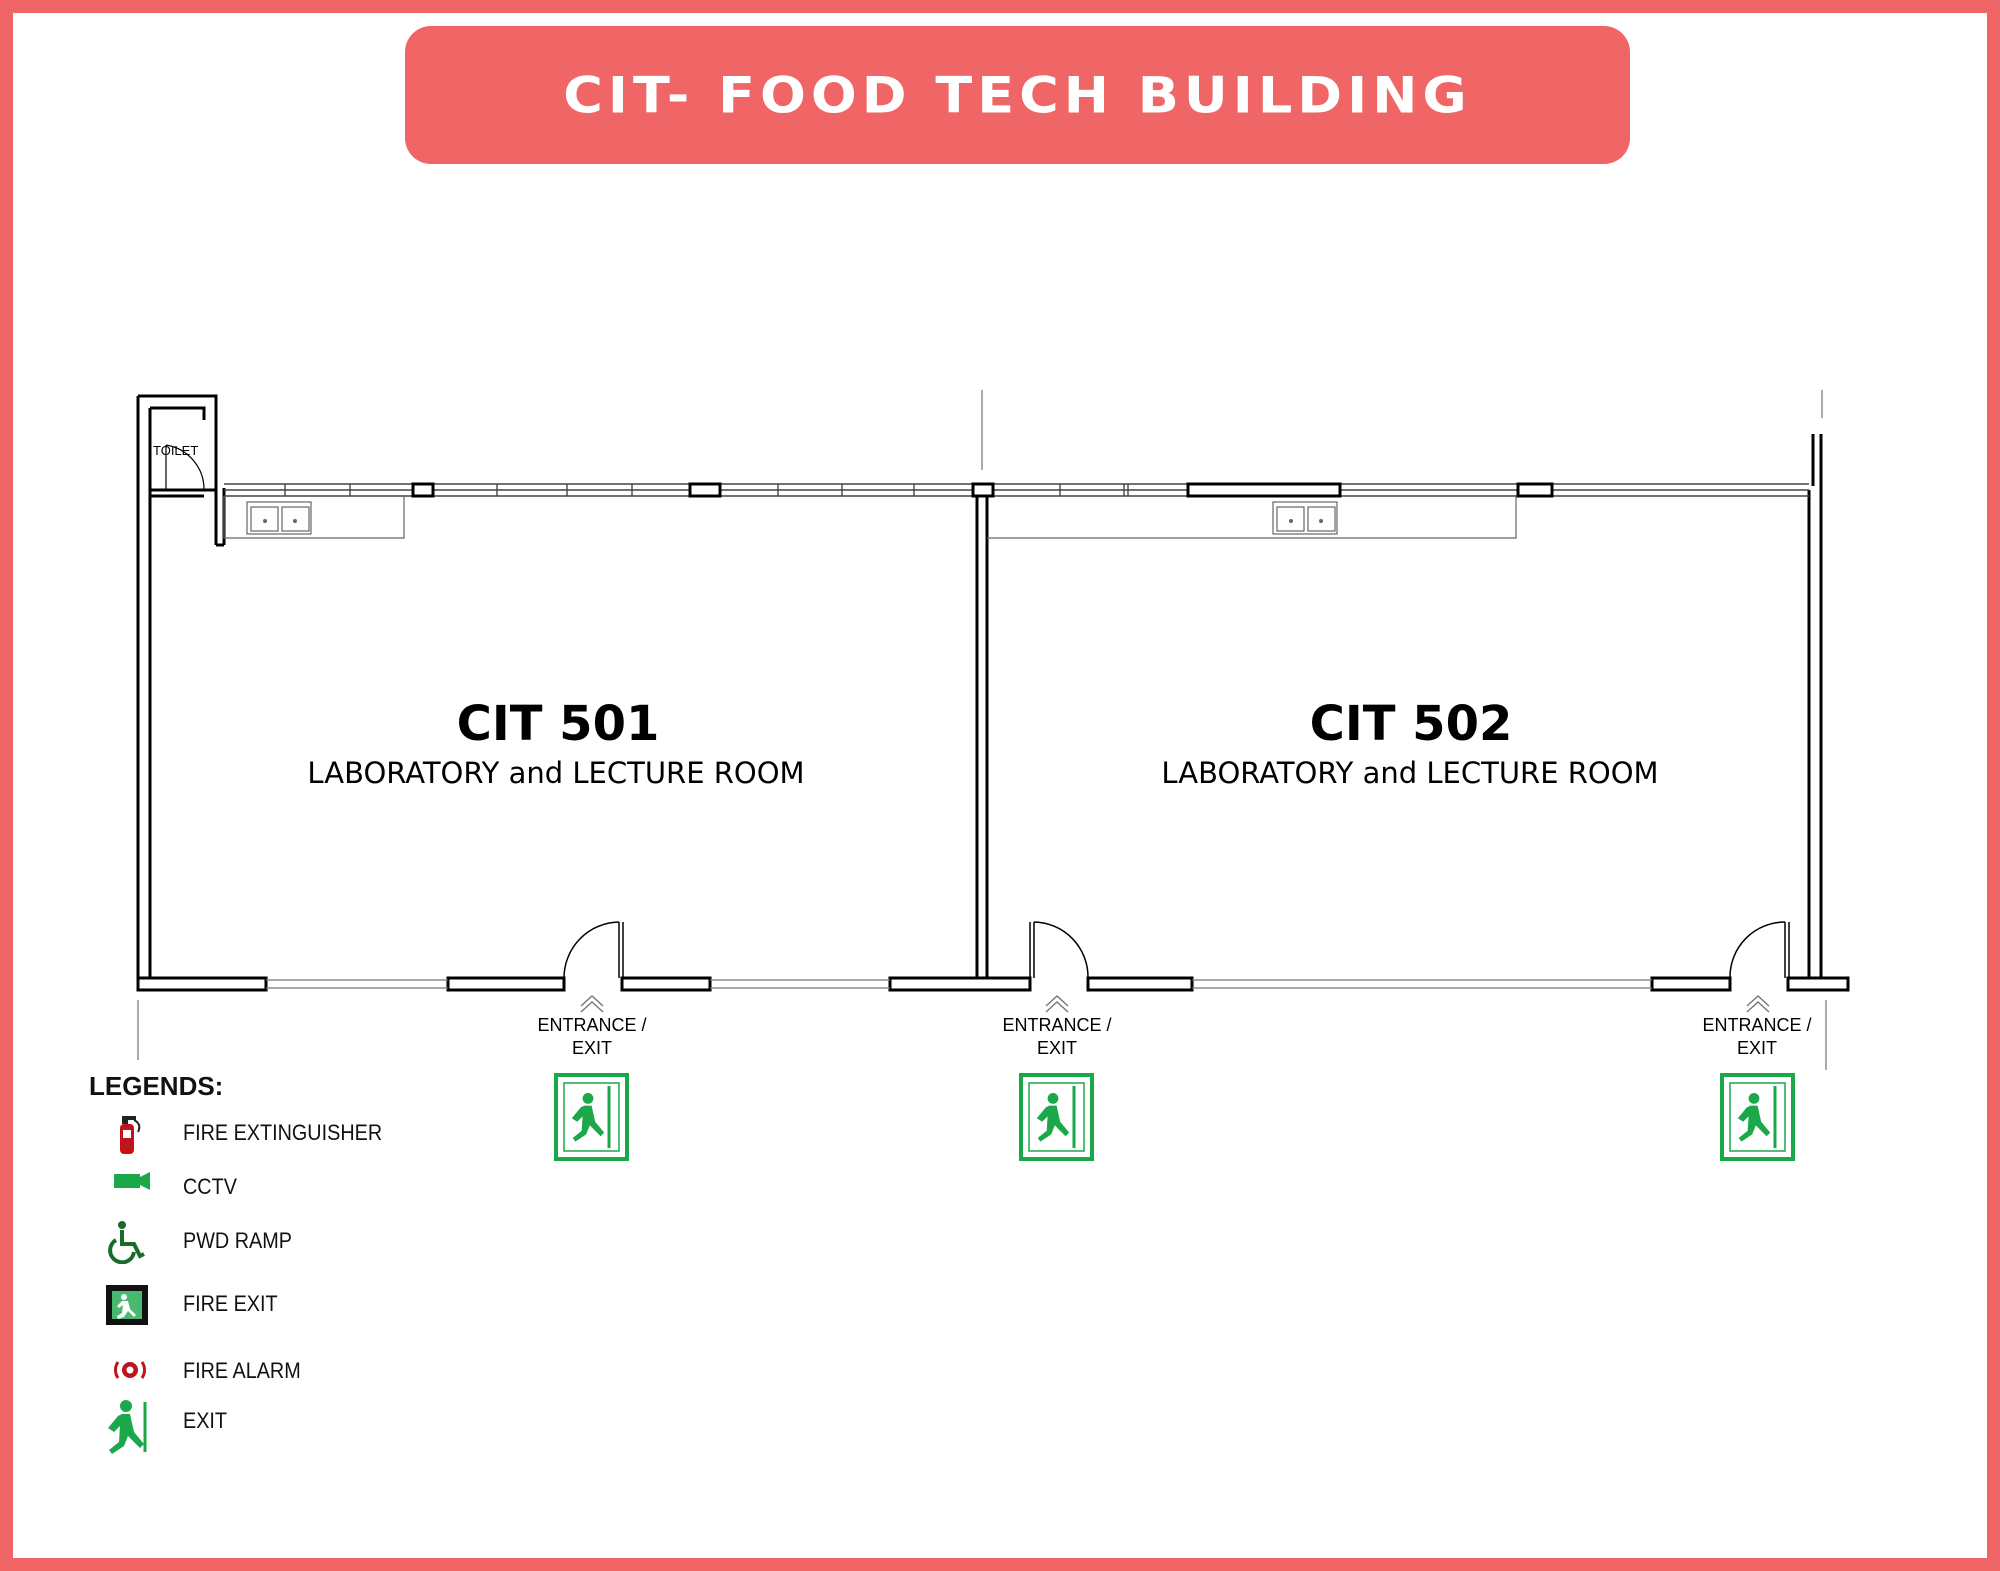 The image size is (2000, 1571). Describe the element at coordinates (959, 984) in the screenshot. I see `bottom-windows` at that location.